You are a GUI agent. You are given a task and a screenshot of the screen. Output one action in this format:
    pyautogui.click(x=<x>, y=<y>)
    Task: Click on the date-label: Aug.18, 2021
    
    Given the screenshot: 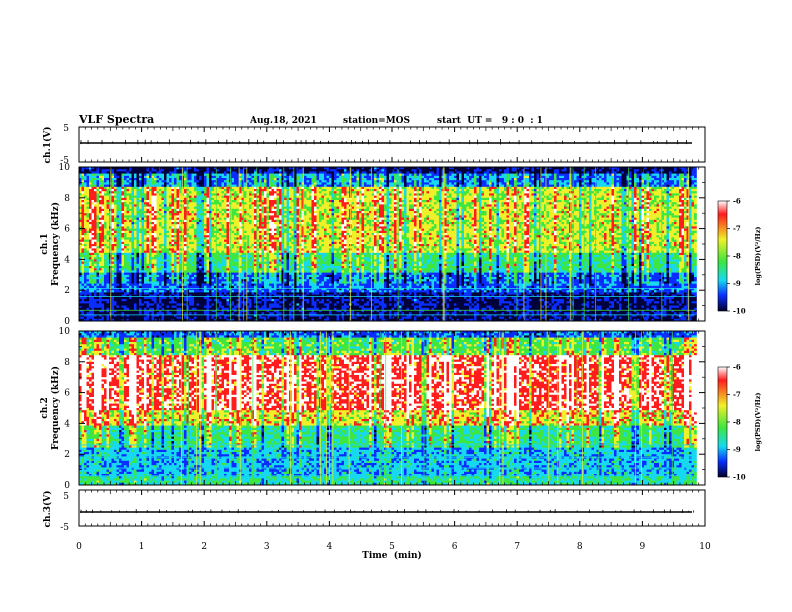 What is the action you would take?
    pyautogui.click(x=283, y=121)
    